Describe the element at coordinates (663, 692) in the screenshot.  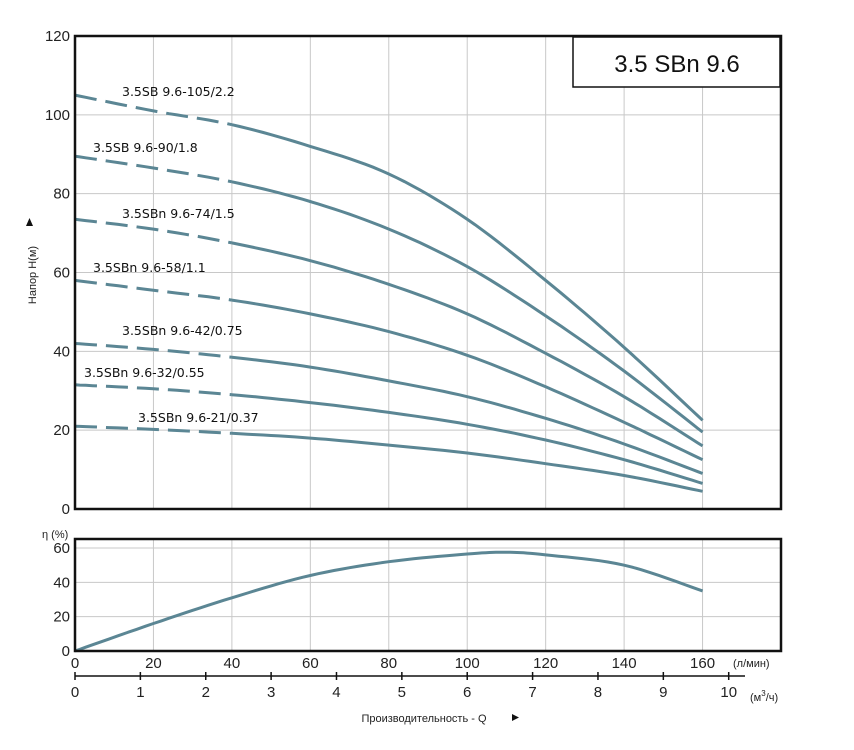
I see `x2-tick-label: 9` at that location.